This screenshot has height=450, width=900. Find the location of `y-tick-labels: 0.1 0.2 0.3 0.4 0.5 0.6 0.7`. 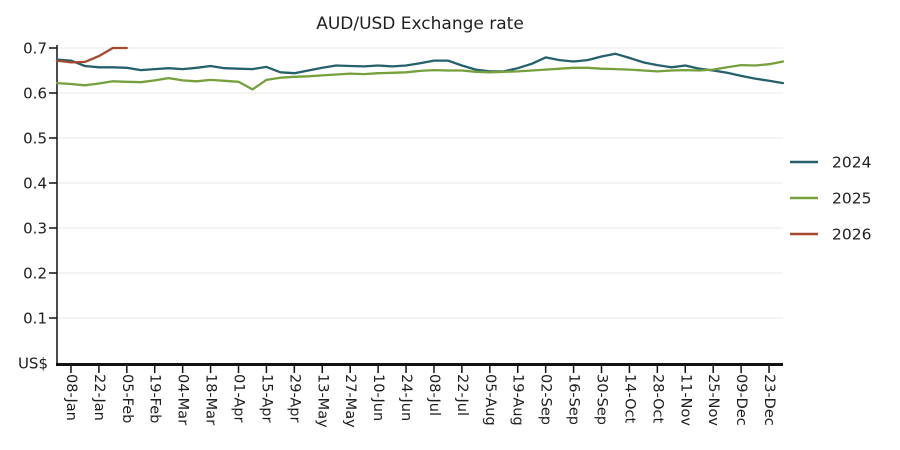

y-tick-labels: 0.1 0.2 0.3 0.4 0.5 0.6 0.7 is located at coordinates (35, 184).